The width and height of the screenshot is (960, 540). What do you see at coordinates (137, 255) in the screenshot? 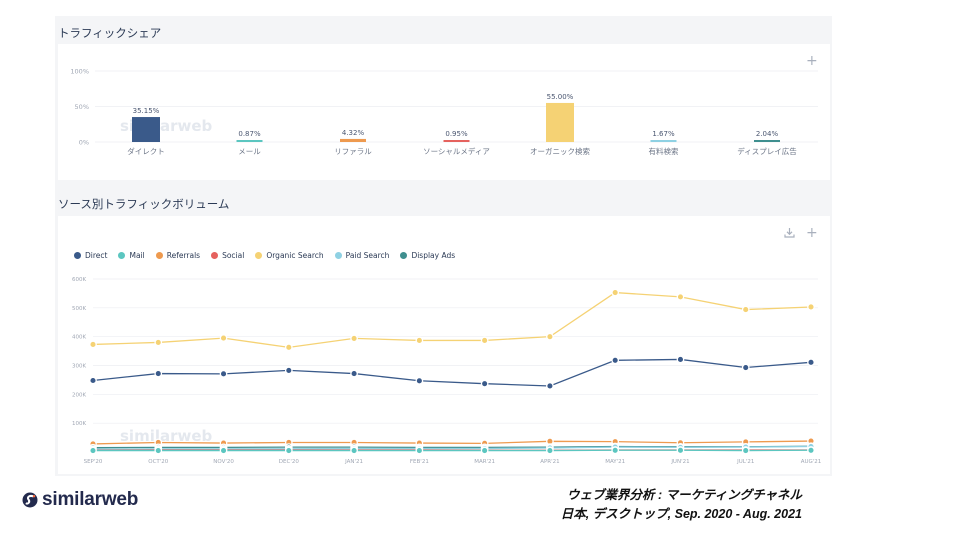
I see `legend-label: Mail` at bounding box center [137, 255].